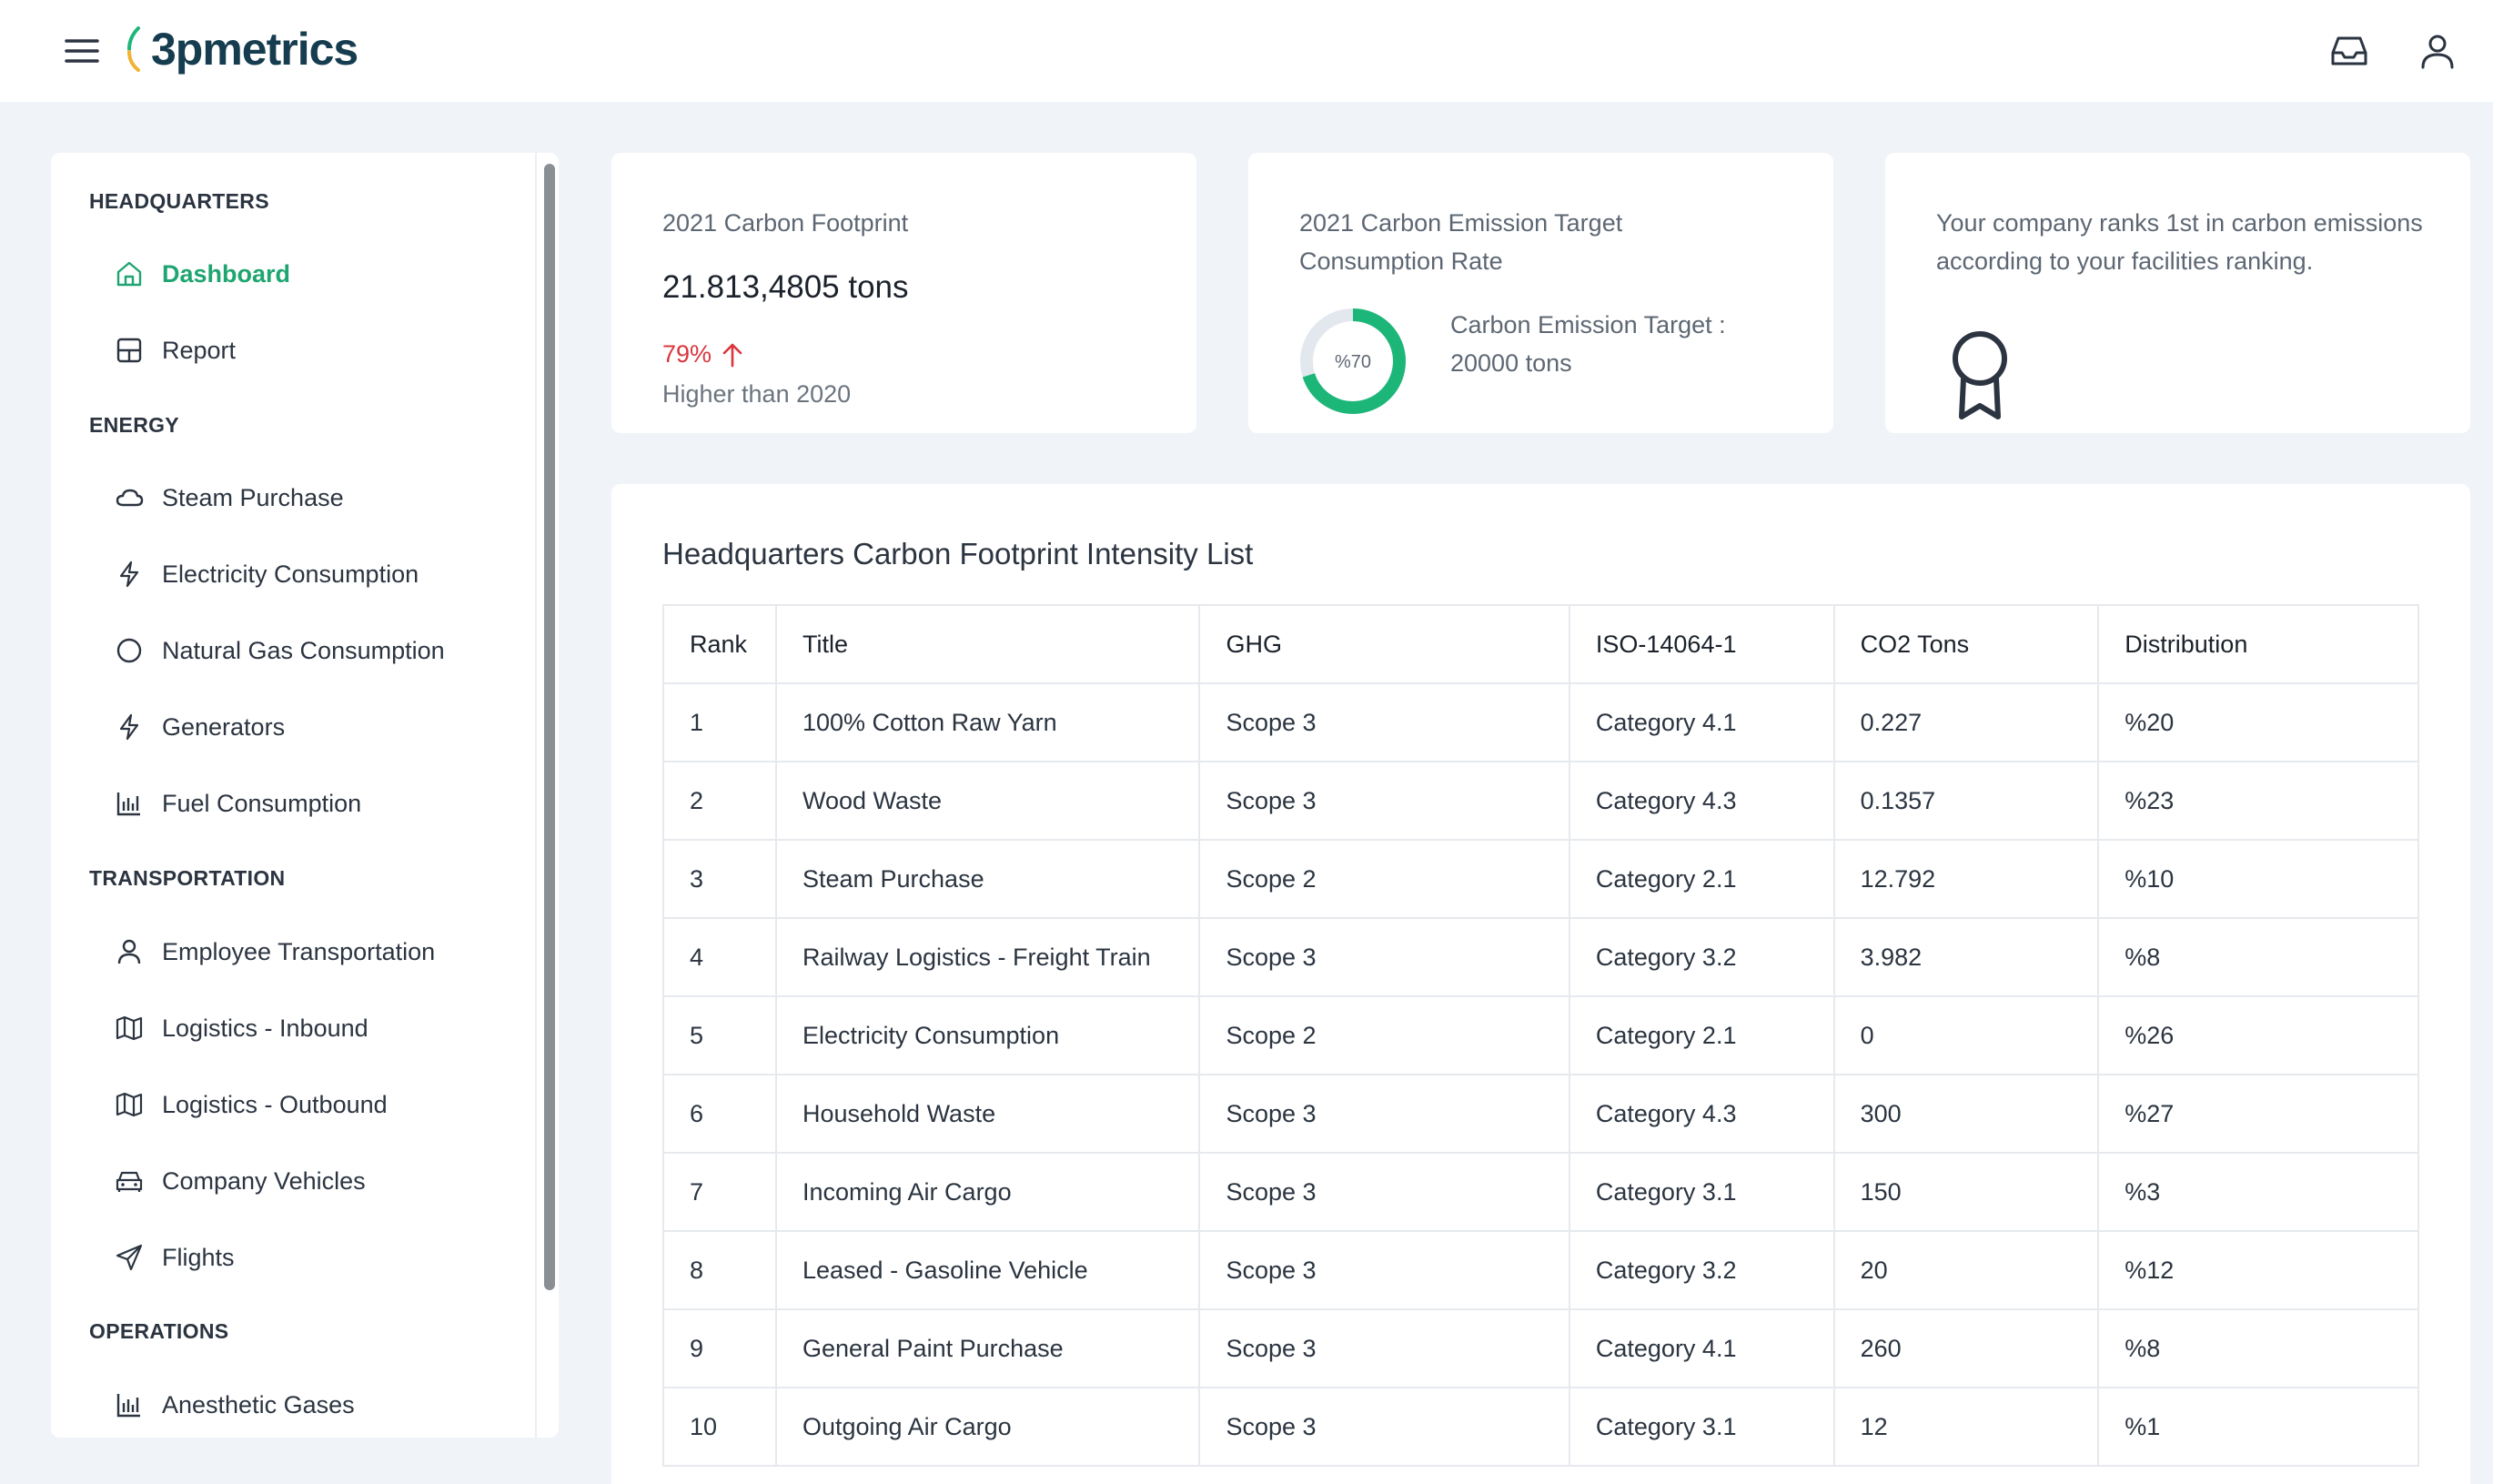 The image size is (2493, 1484). What do you see at coordinates (82, 51) in the screenshot?
I see `hamburger-menu-icon` at bounding box center [82, 51].